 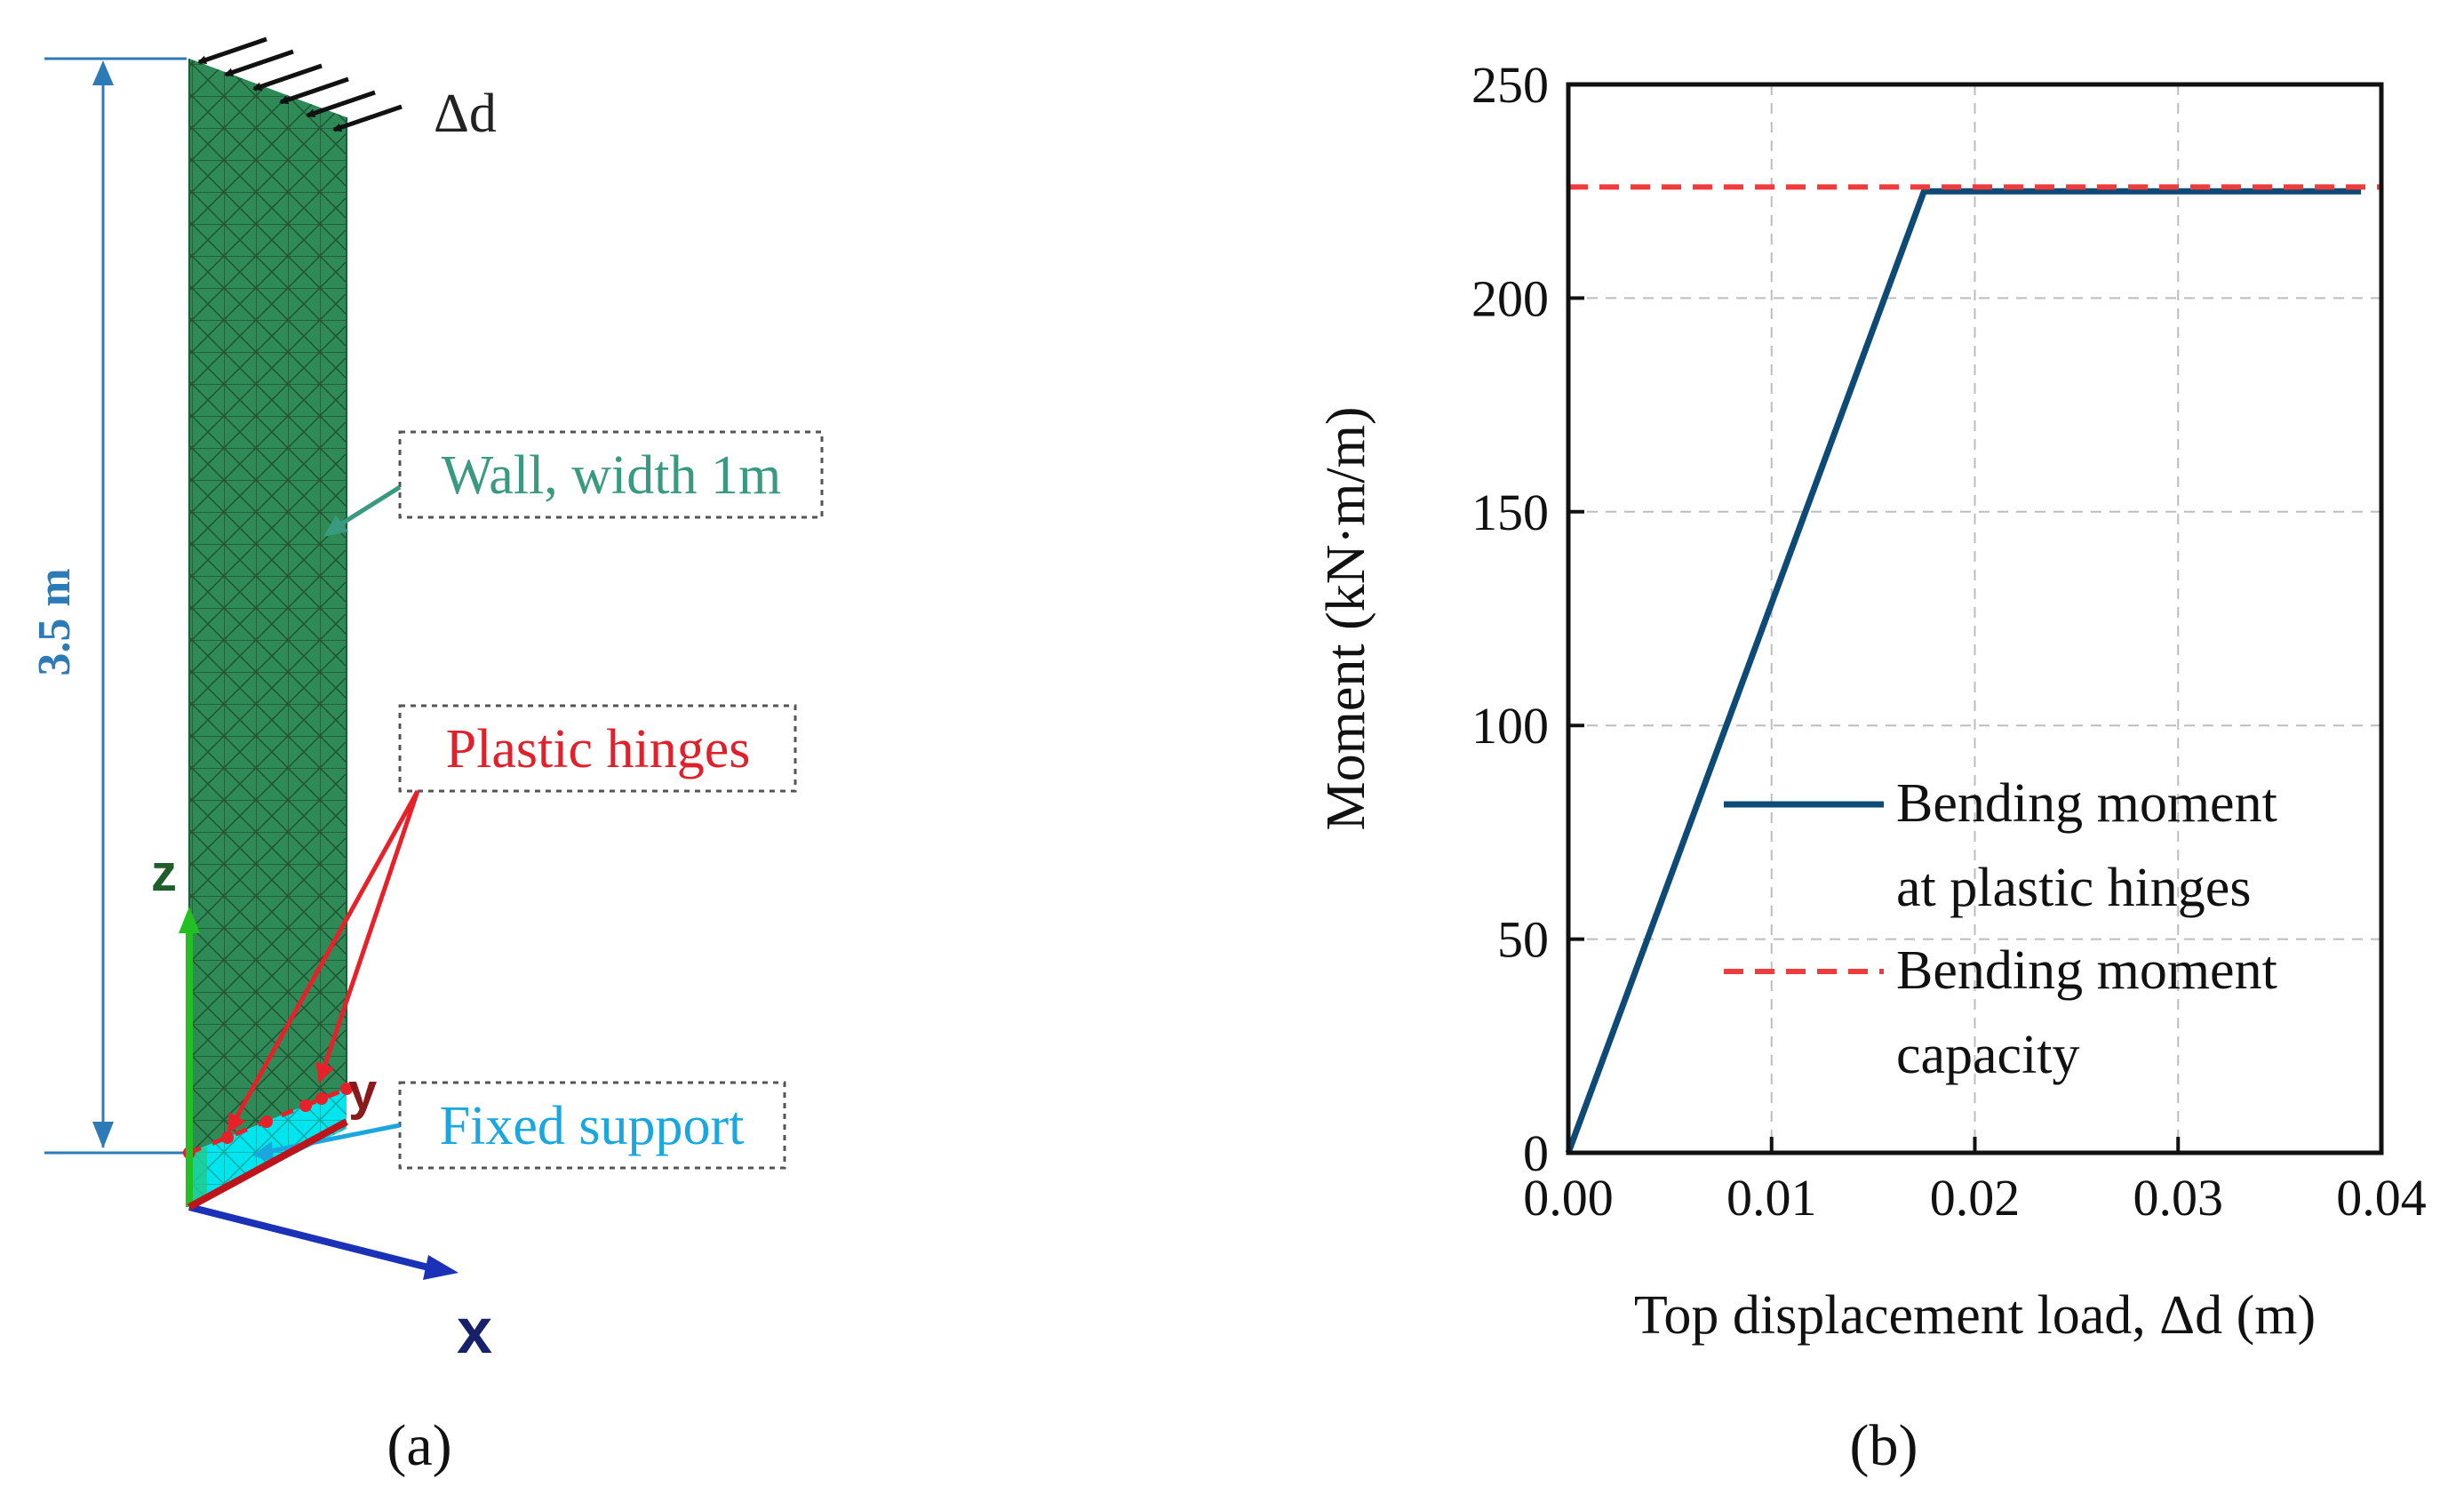 I want to click on y-tick-label: 100, so click(x=1510, y=726).